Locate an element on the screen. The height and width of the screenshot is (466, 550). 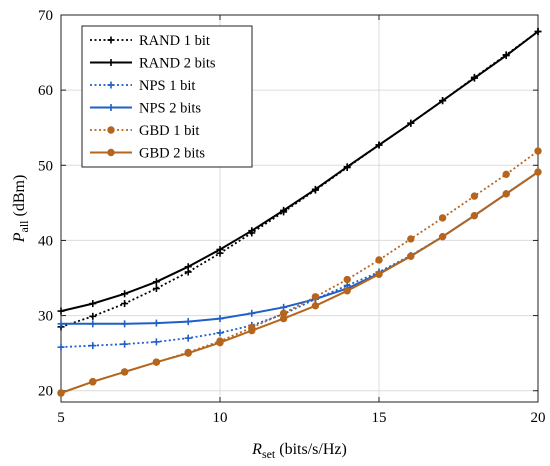
y-tick-label: 40 is located at coordinates (45, 241).